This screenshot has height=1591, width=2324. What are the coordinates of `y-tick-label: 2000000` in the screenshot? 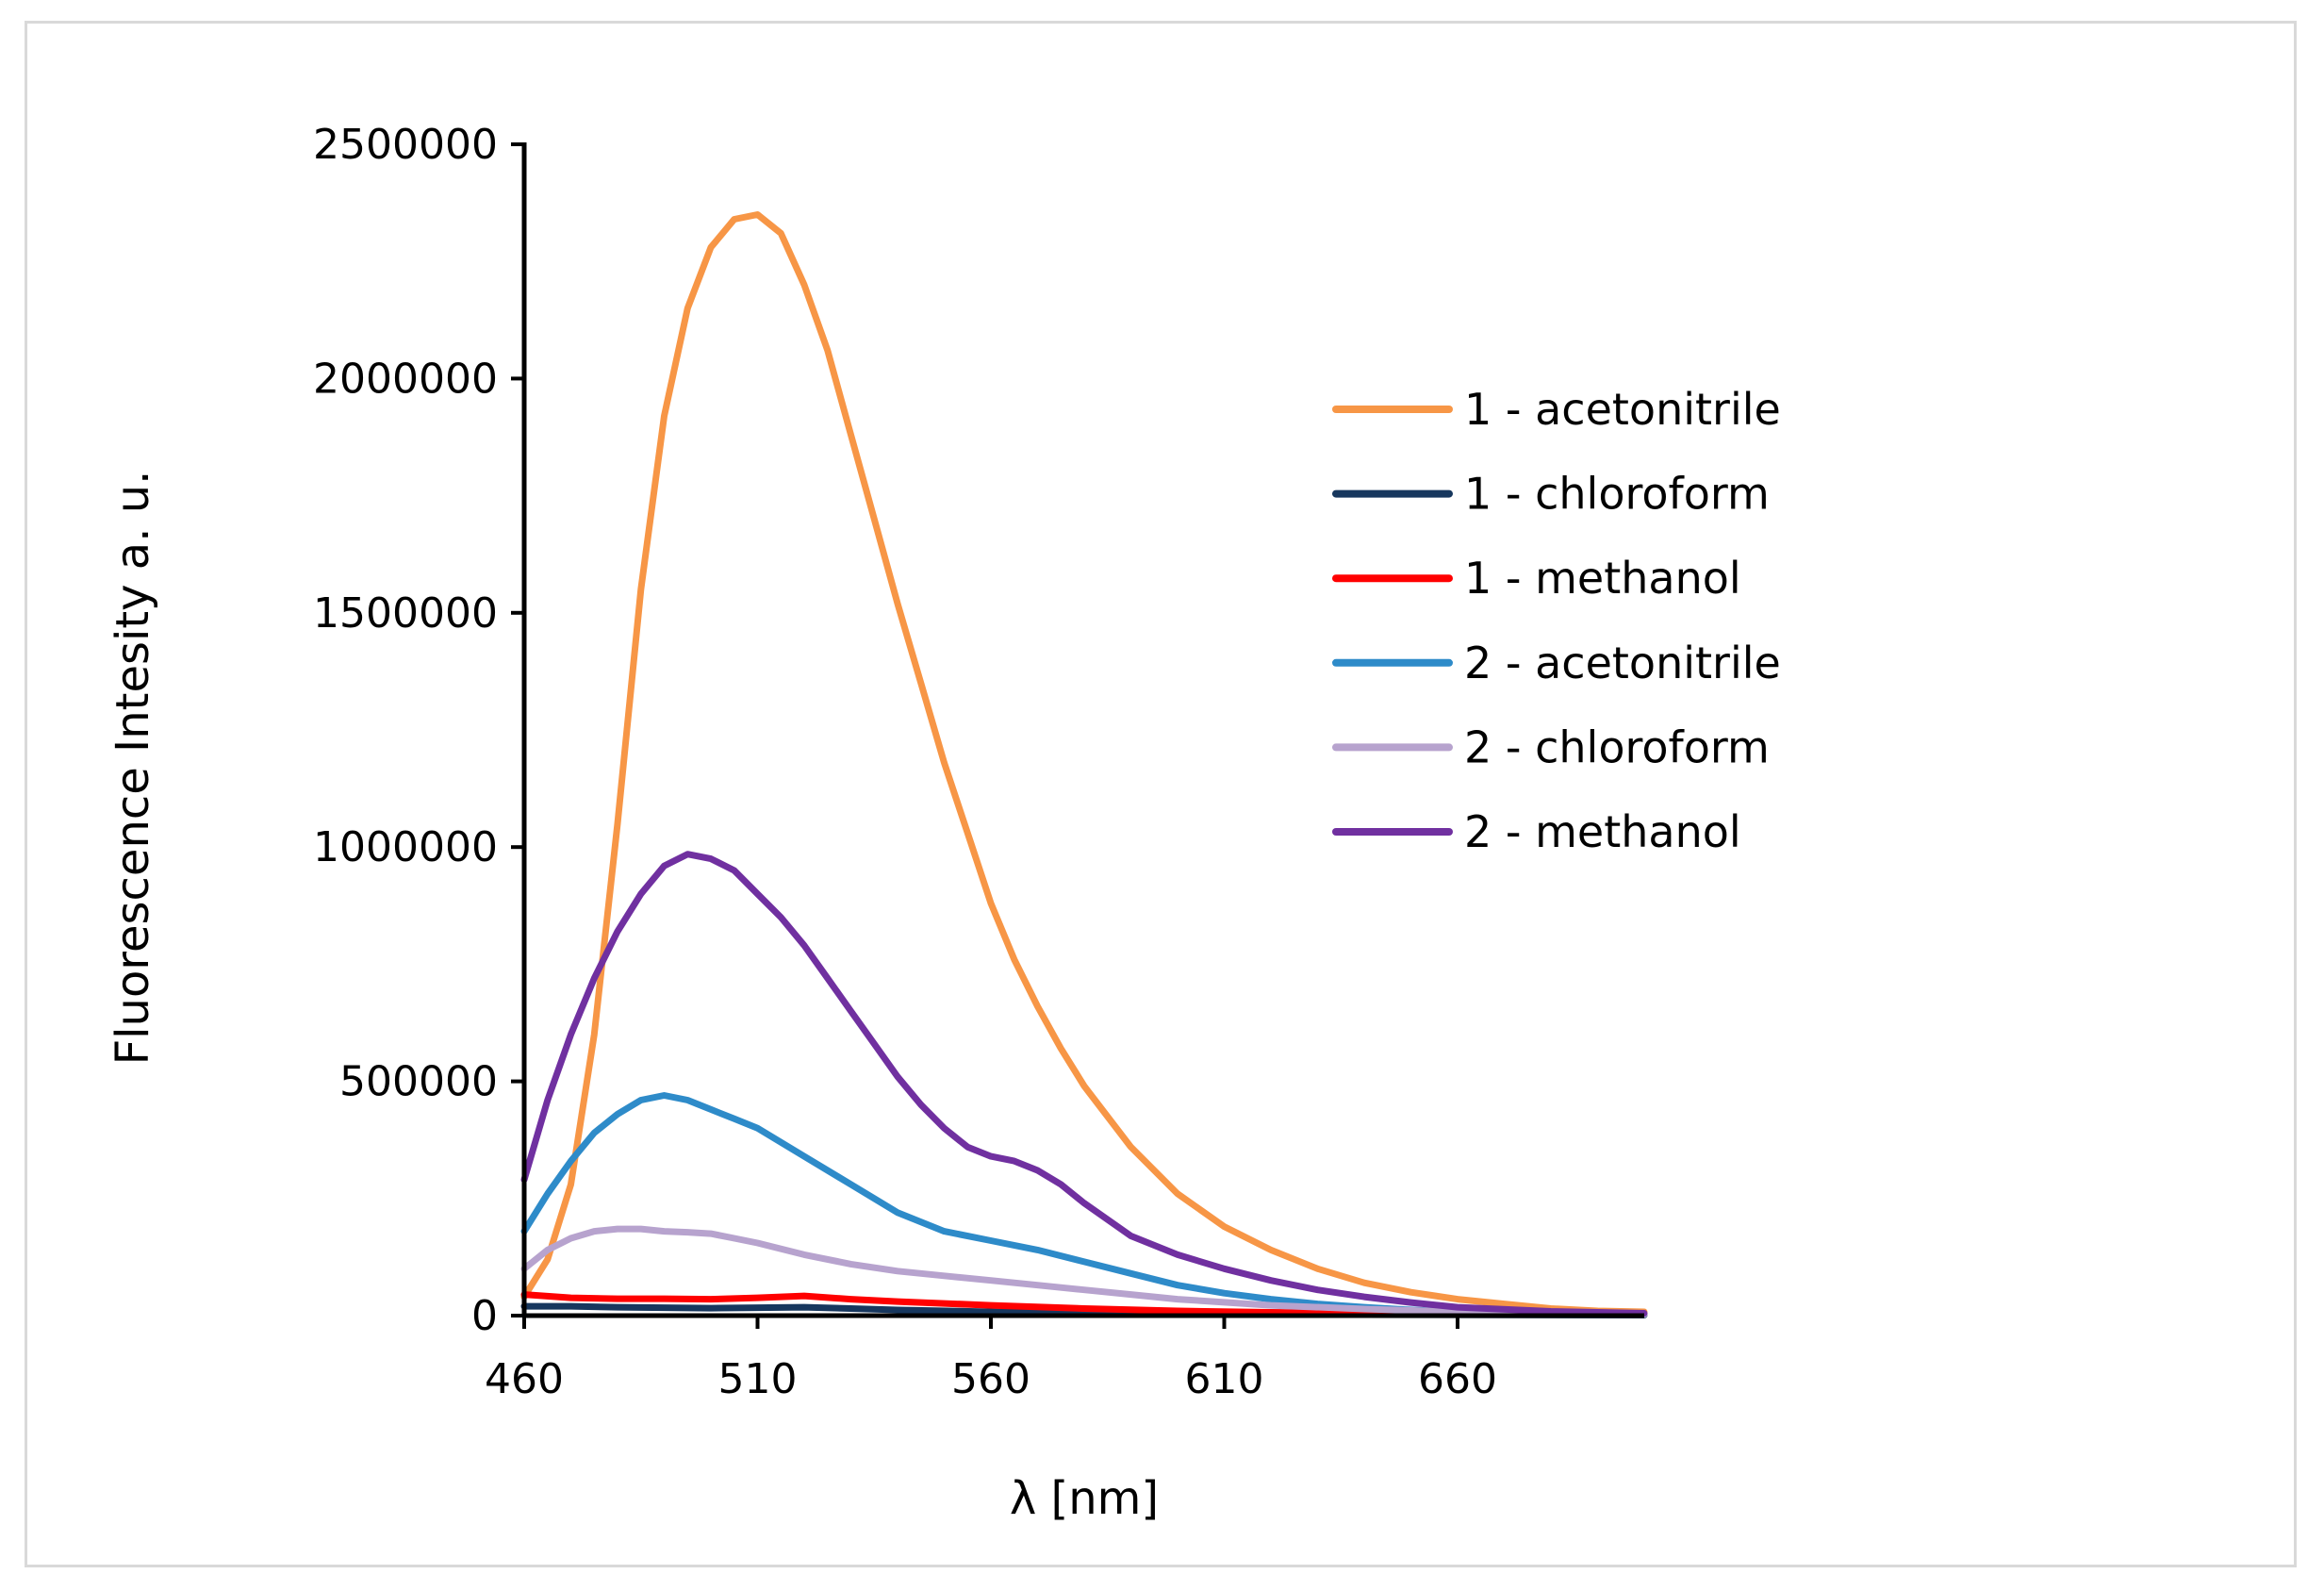 It's located at (405, 379).